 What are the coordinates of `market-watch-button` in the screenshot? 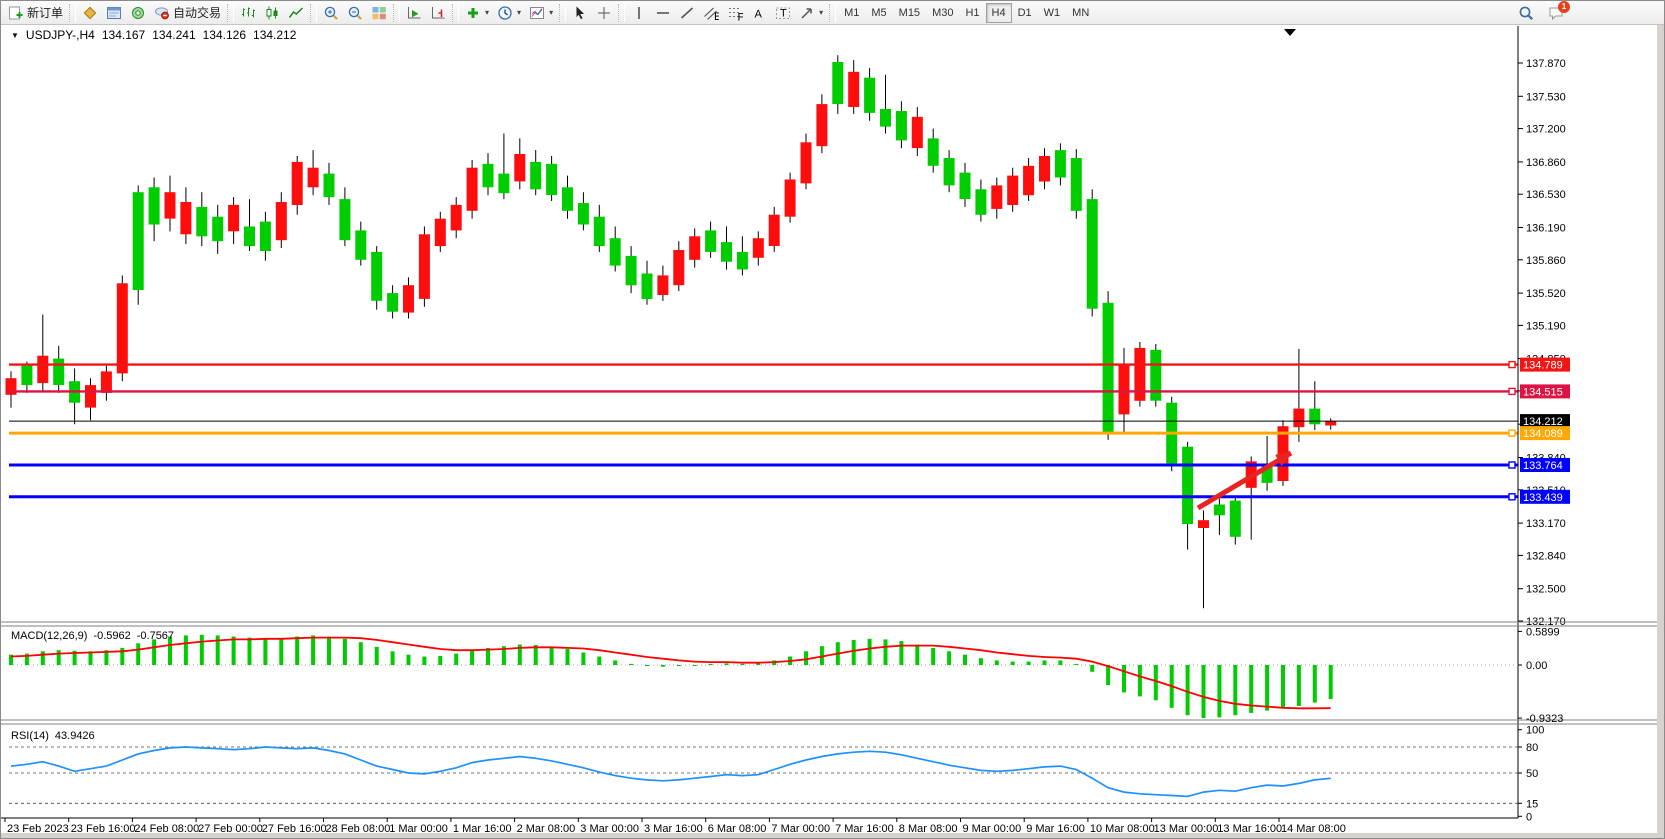 It's located at (90, 13).